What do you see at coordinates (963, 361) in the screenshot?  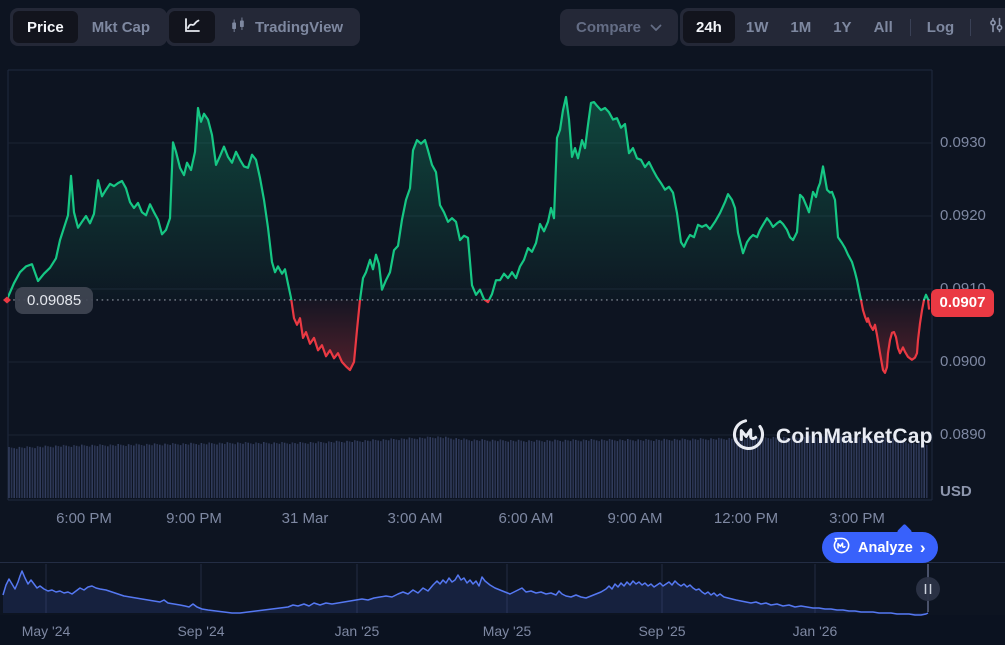 I see `y-axis-tick: 0.0900` at bounding box center [963, 361].